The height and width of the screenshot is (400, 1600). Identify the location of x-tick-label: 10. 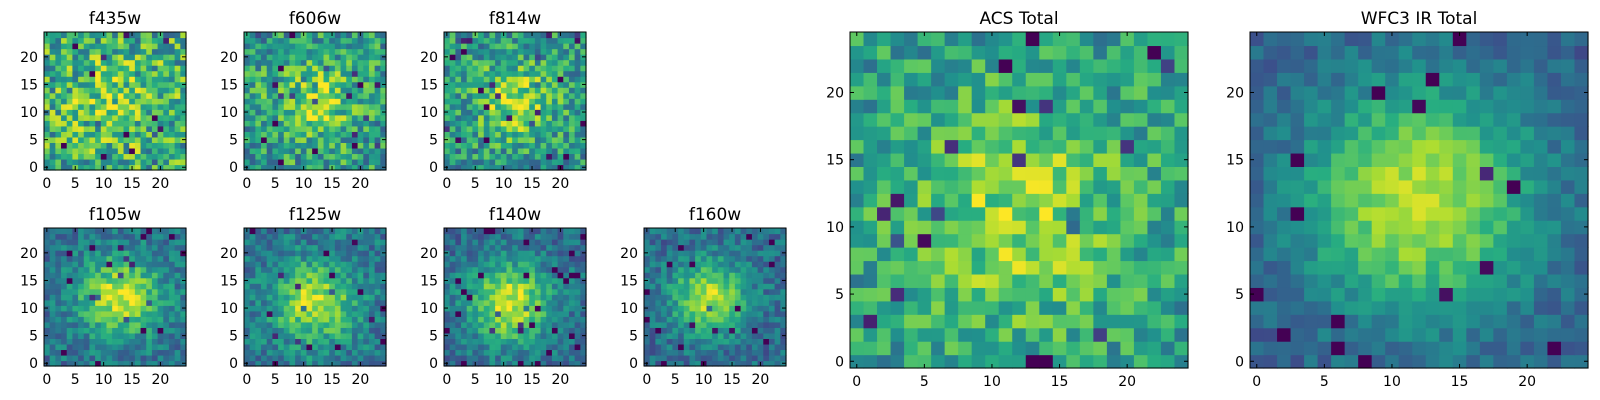
(304, 184).